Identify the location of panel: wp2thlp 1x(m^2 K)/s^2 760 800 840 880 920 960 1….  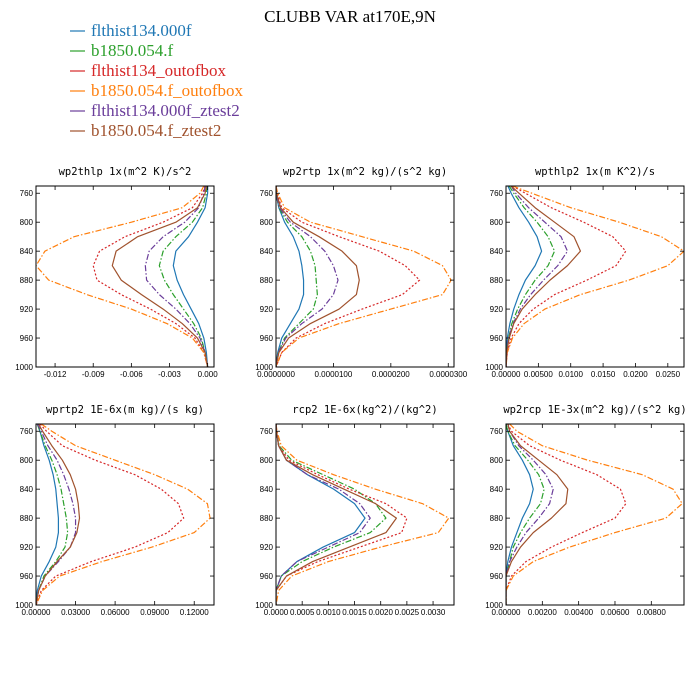
(116, 272).